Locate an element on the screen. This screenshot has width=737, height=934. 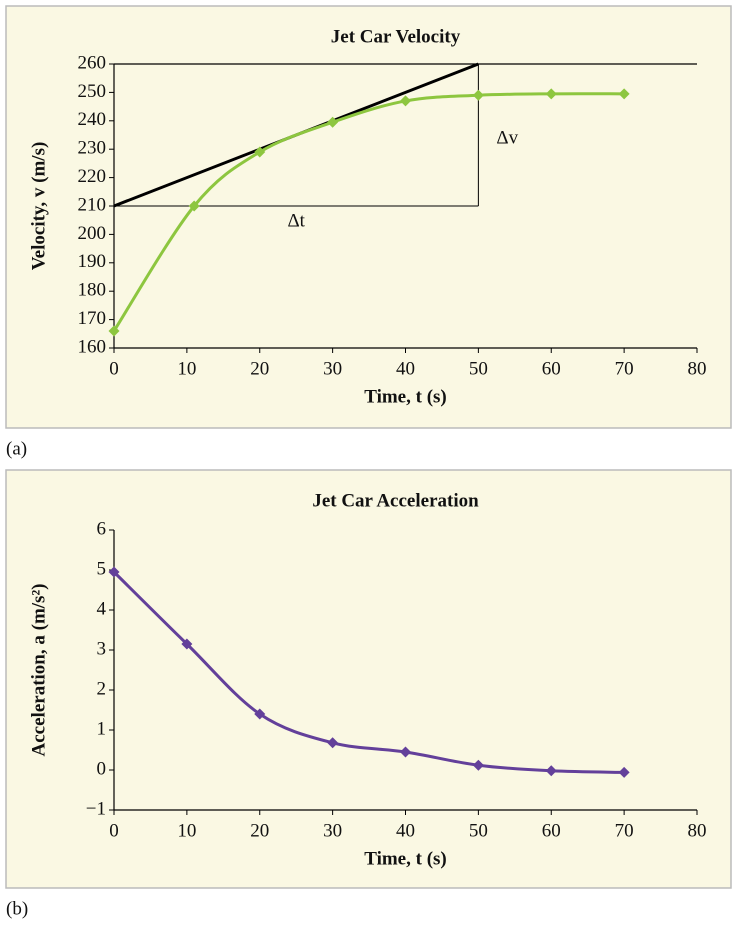
y-tick-label: 5 is located at coordinates (102, 568).